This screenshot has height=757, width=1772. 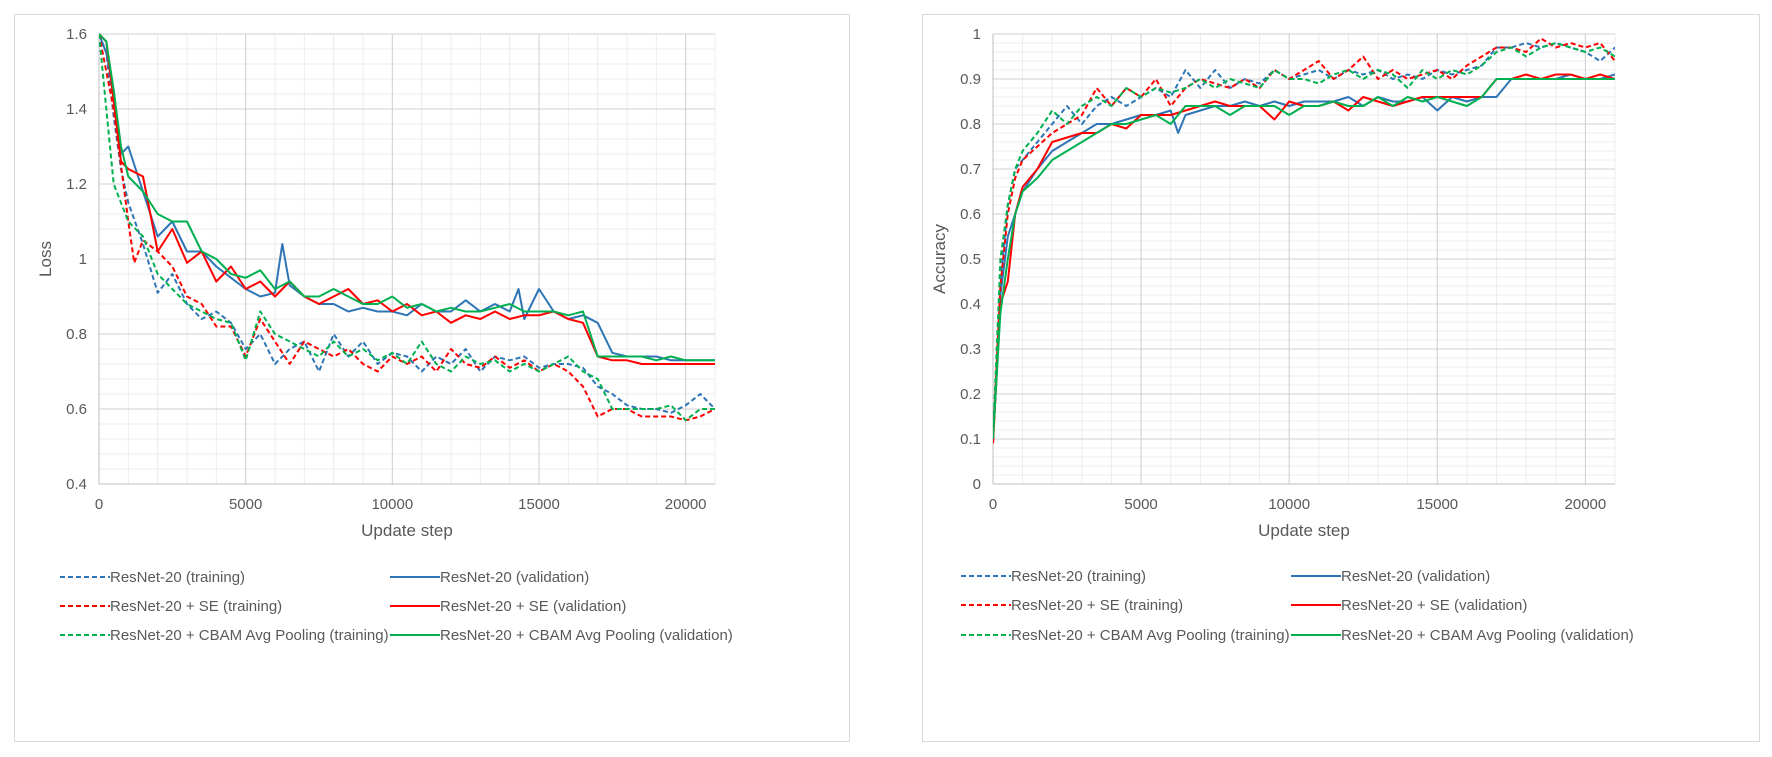 What do you see at coordinates (76, 34) in the screenshot?
I see `chart-0-ytick-label: 1.6` at bounding box center [76, 34].